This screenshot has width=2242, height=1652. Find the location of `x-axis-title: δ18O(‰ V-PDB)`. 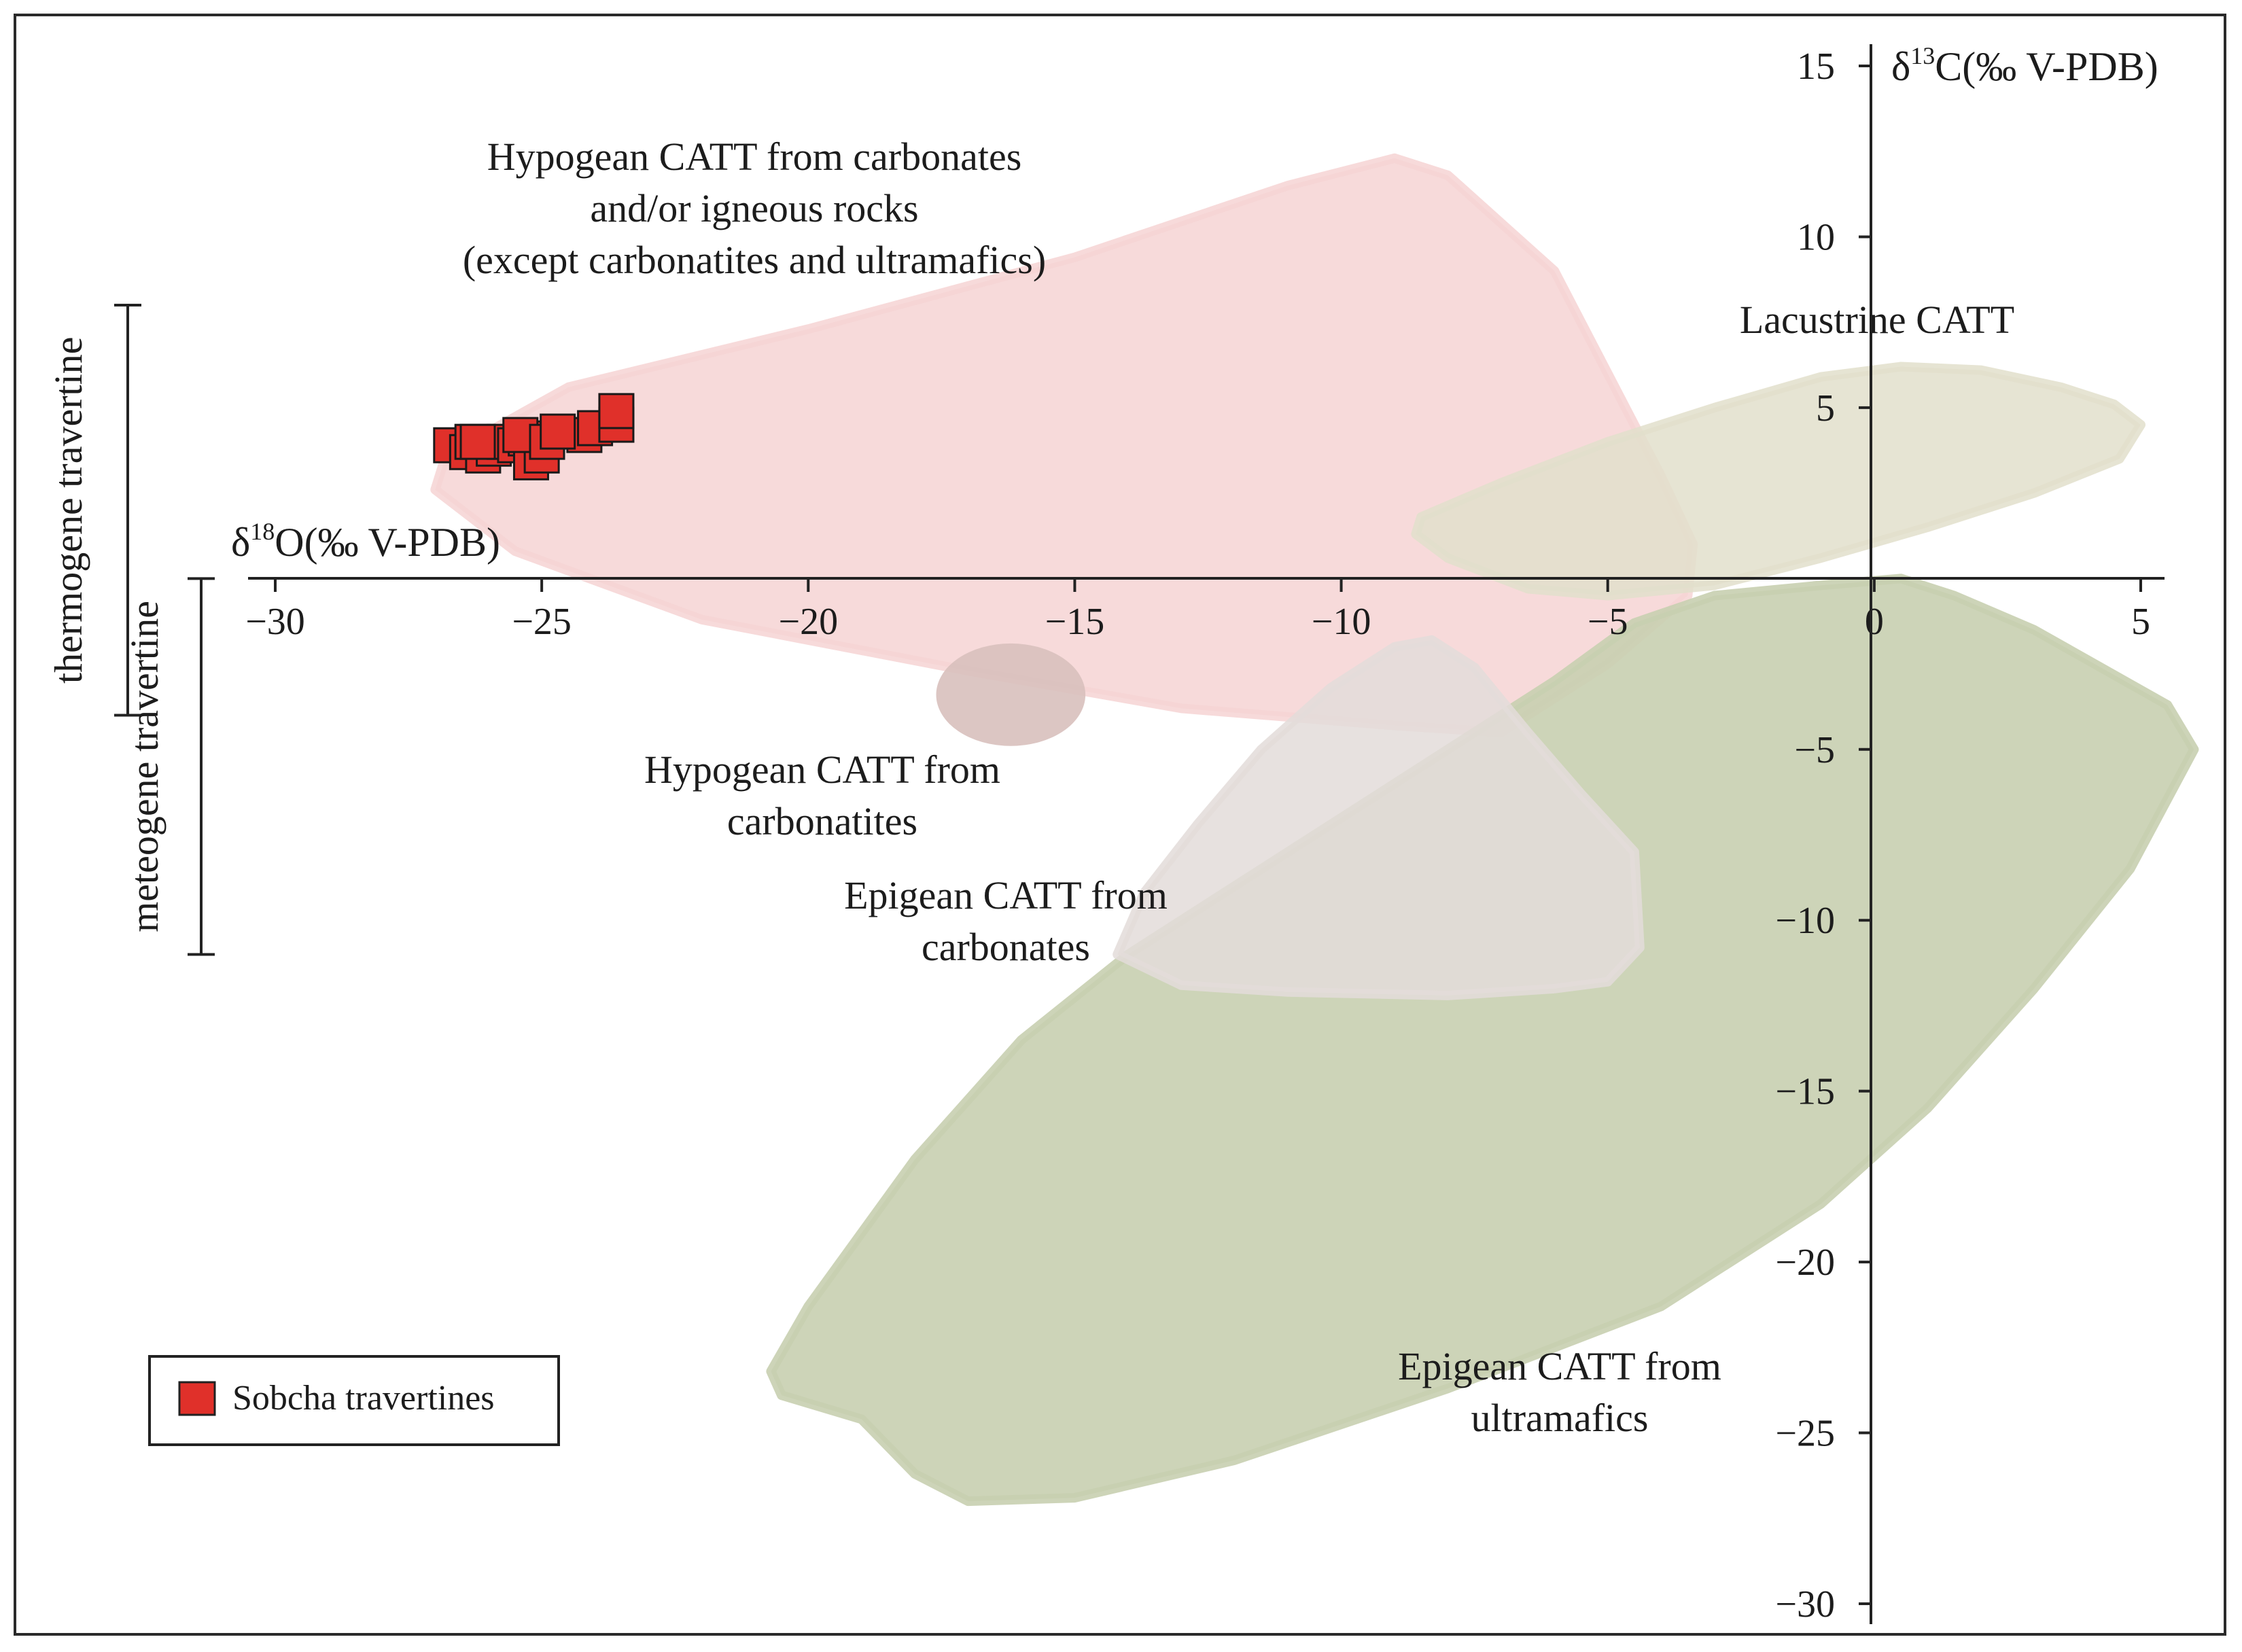

x-axis-title: δ18O(‰ V-PDB) is located at coordinates (366, 541).